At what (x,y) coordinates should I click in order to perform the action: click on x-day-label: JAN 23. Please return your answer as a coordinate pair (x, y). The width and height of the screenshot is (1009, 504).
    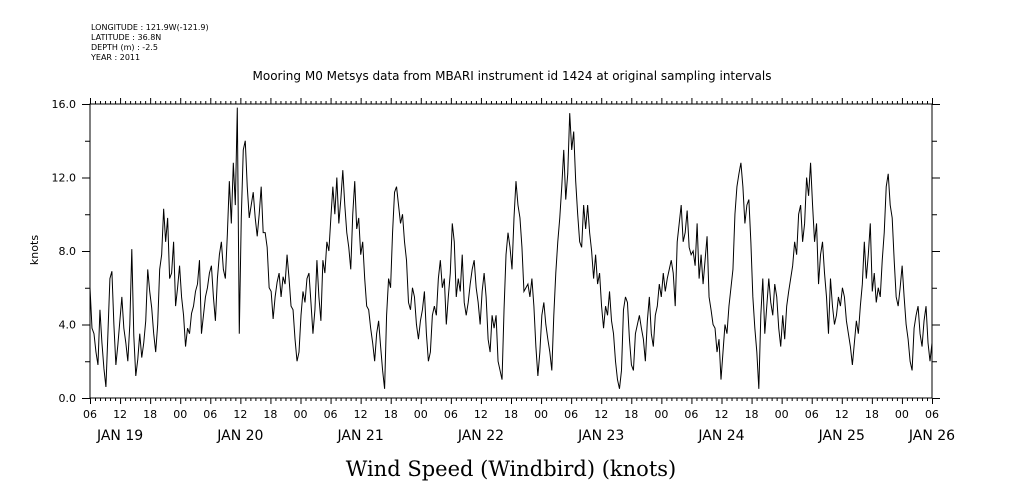
    Looking at the image, I should click on (600, 436).